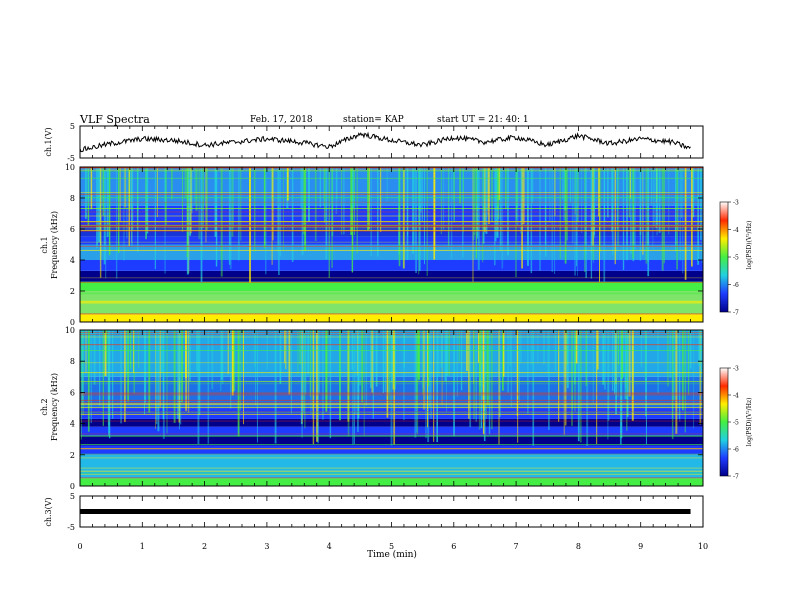  What do you see at coordinates (72, 496) in the screenshot?
I see `y-tick-label: 5` at bounding box center [72, 496].